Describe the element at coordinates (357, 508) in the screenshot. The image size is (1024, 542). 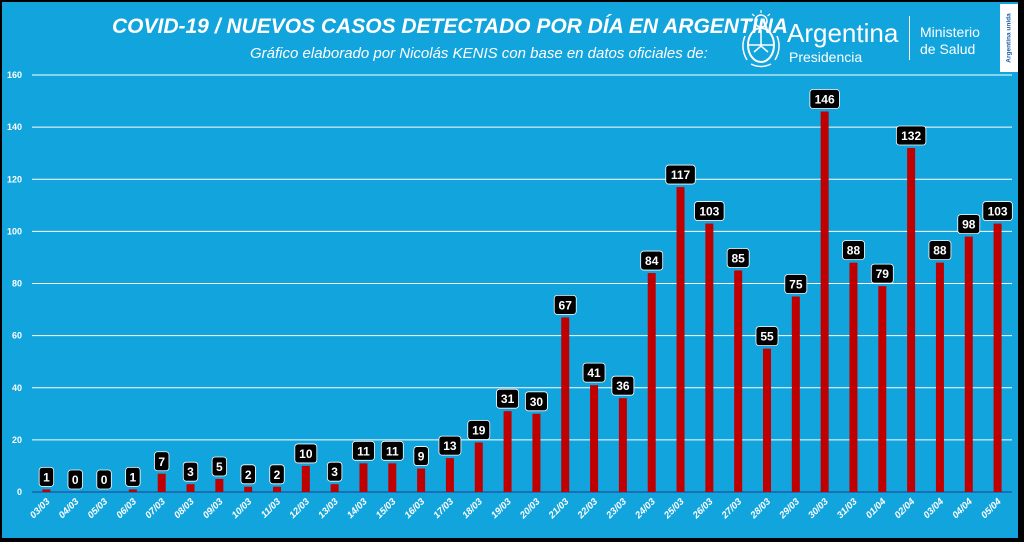
I see `x-tick-label: 14/03` at that location.